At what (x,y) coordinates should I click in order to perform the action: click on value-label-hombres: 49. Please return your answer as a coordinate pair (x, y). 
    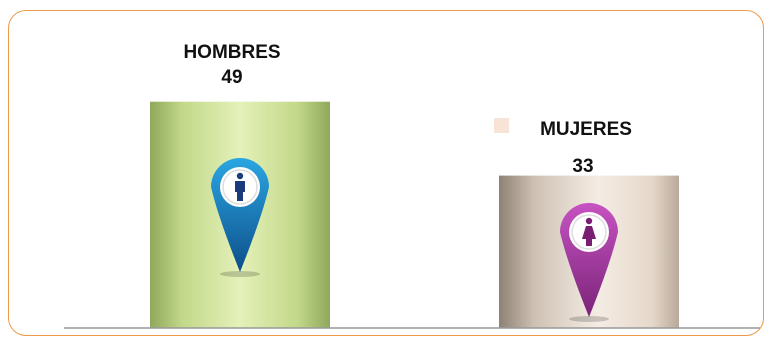
    Looking at the image, I should click on (231, 77).